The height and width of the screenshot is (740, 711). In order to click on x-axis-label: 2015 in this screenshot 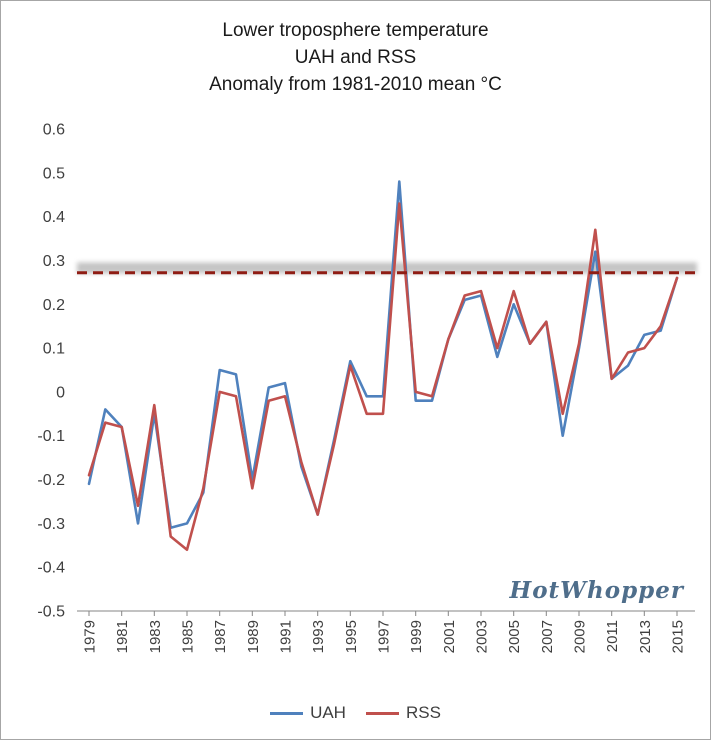, I will do `click(678, 636)`.